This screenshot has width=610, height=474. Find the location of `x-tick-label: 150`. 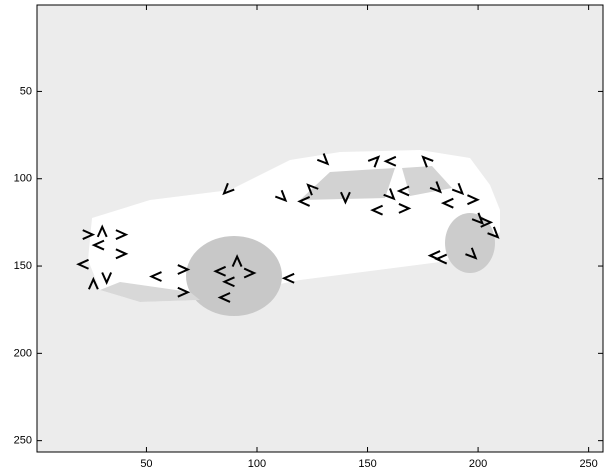

x-tick-label: 150 is located at coordinates (367, 464).